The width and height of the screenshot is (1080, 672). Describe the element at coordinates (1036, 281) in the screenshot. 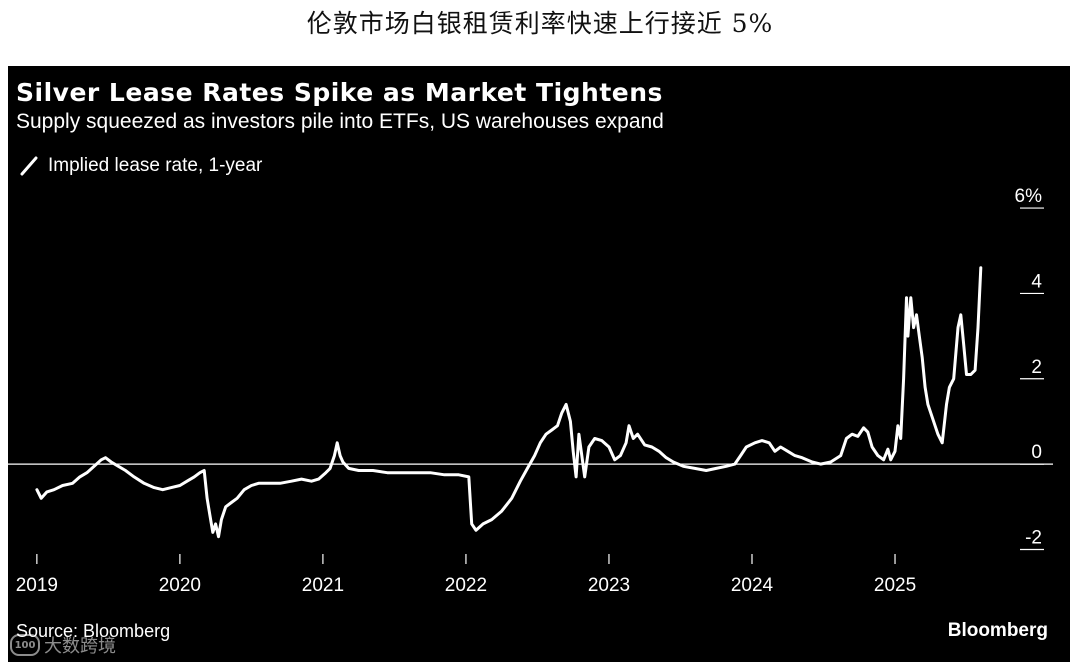

I see `y-tick-label: 4` at that location.